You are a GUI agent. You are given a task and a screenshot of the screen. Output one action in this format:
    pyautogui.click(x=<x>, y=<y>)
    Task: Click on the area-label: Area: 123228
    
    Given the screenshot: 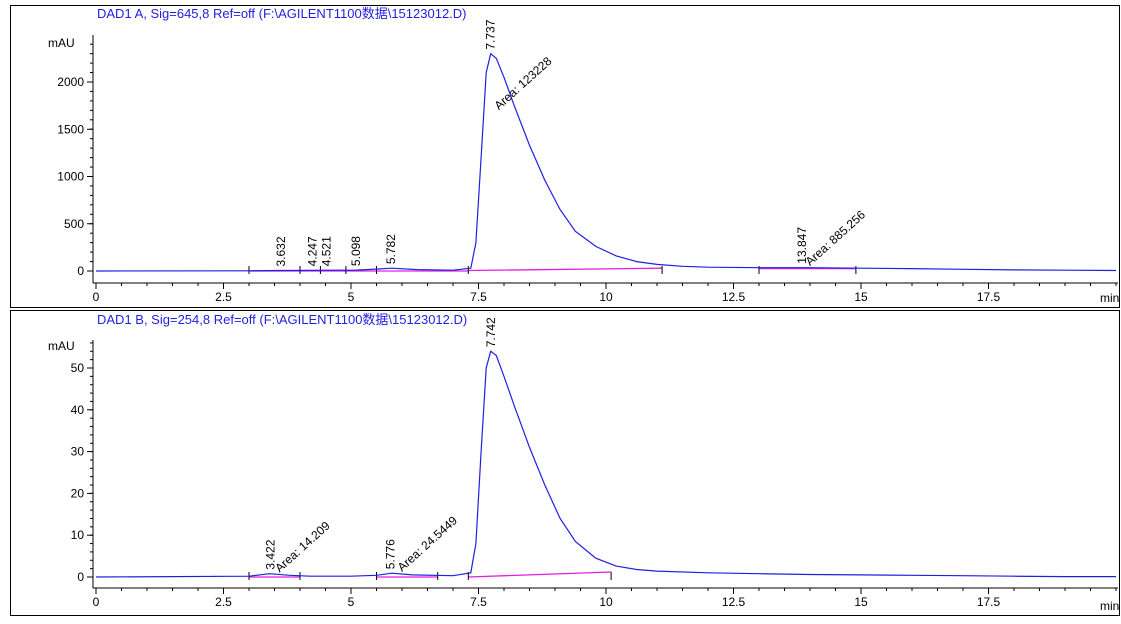 What is the action you would take?
    pyautogui.click(x=523, y=83)
    